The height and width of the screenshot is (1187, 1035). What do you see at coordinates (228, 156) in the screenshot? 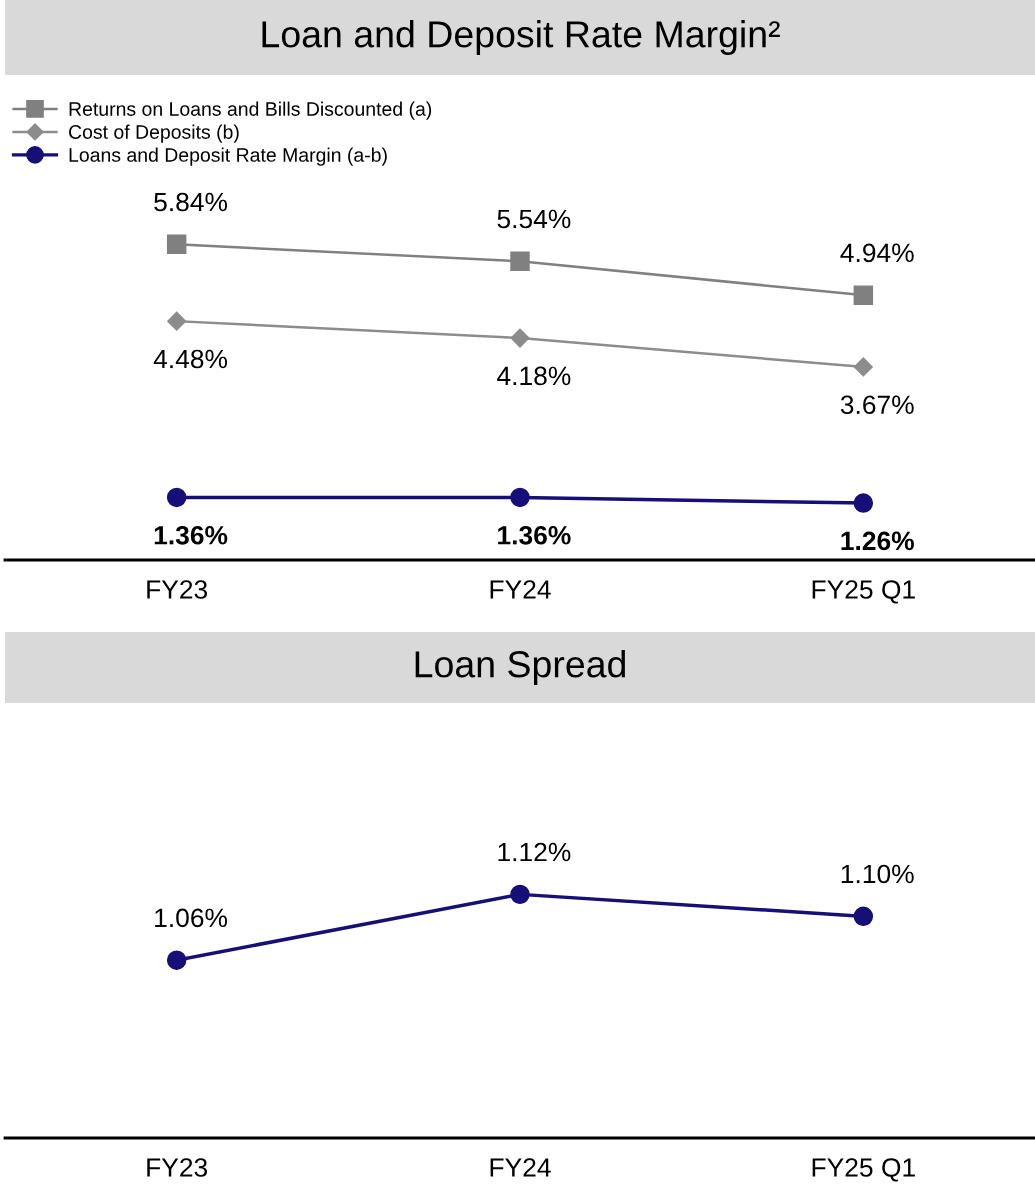
I see `legend-label: Loans and Deposit Rate Margin (a-b)` at bounding box center [228, 156].